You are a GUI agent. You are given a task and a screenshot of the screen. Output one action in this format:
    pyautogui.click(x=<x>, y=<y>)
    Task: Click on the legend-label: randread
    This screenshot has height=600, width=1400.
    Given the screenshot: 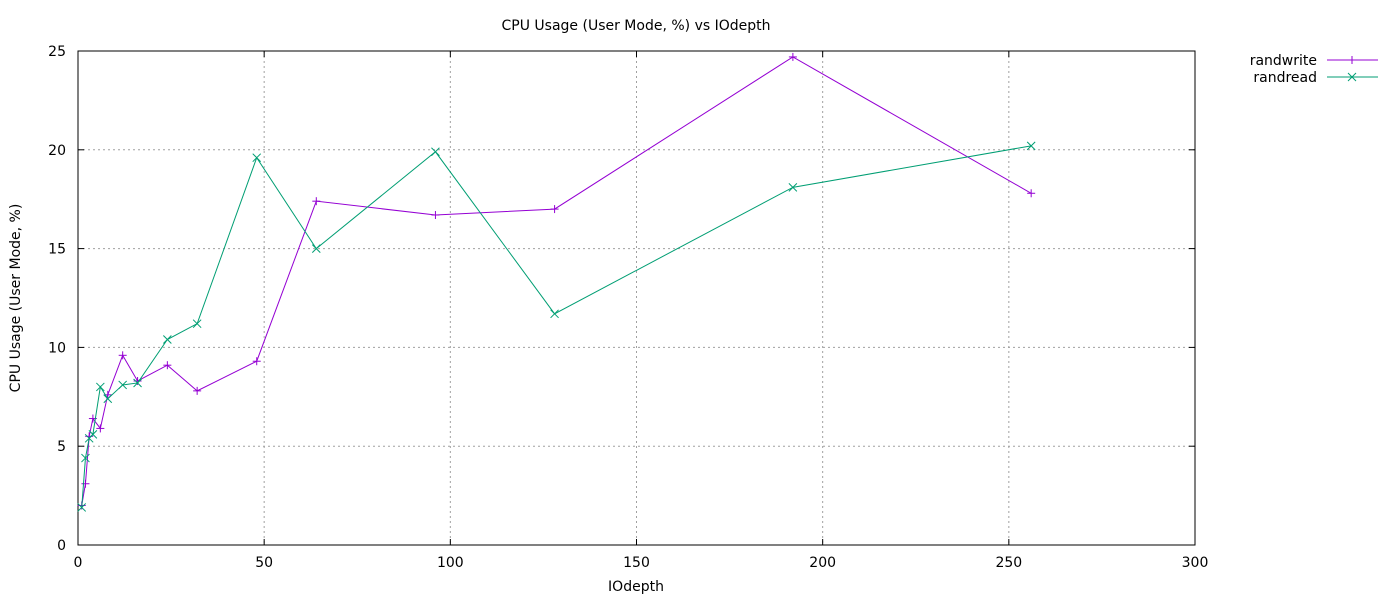 What is the action you would take?
    pyautogui.click(x=1285, y=78)
    